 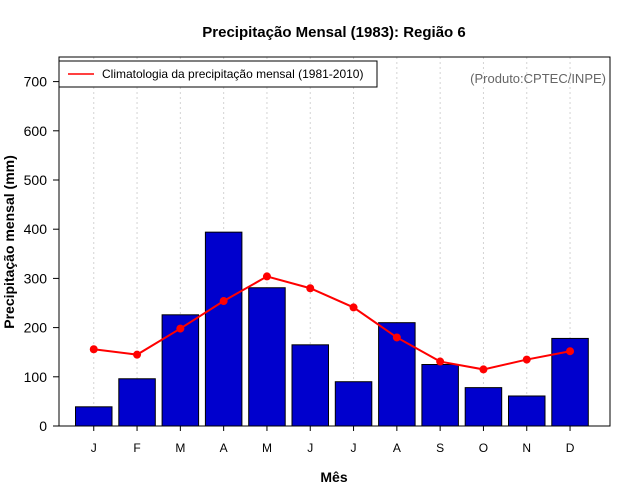 I want to click on source-annotation: (Produto:CPTEC/INPE), so click(x=538, y=78).